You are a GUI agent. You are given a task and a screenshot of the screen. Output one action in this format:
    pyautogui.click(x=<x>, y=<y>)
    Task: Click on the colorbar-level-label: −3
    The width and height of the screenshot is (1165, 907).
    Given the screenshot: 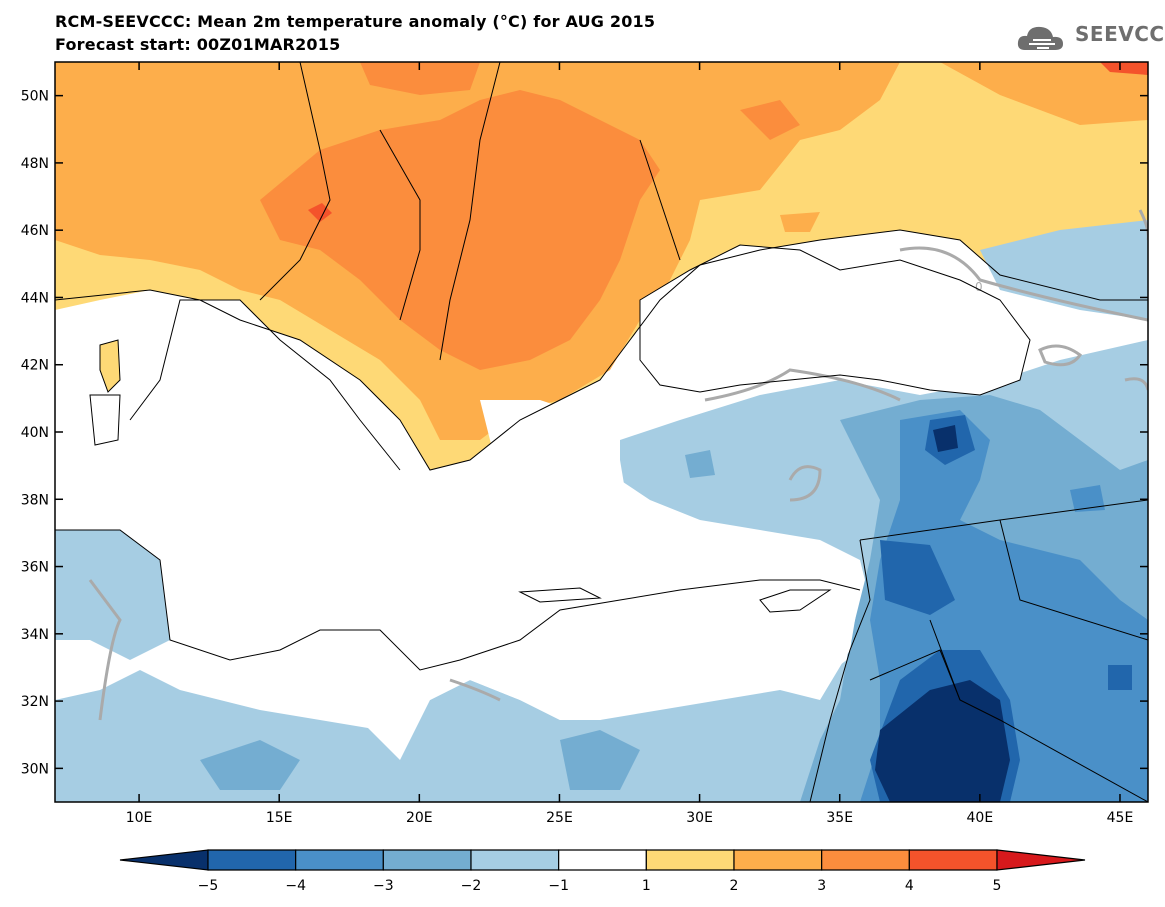 What is the action you would take?
    pyautogui.click(x=383, y=886)
    